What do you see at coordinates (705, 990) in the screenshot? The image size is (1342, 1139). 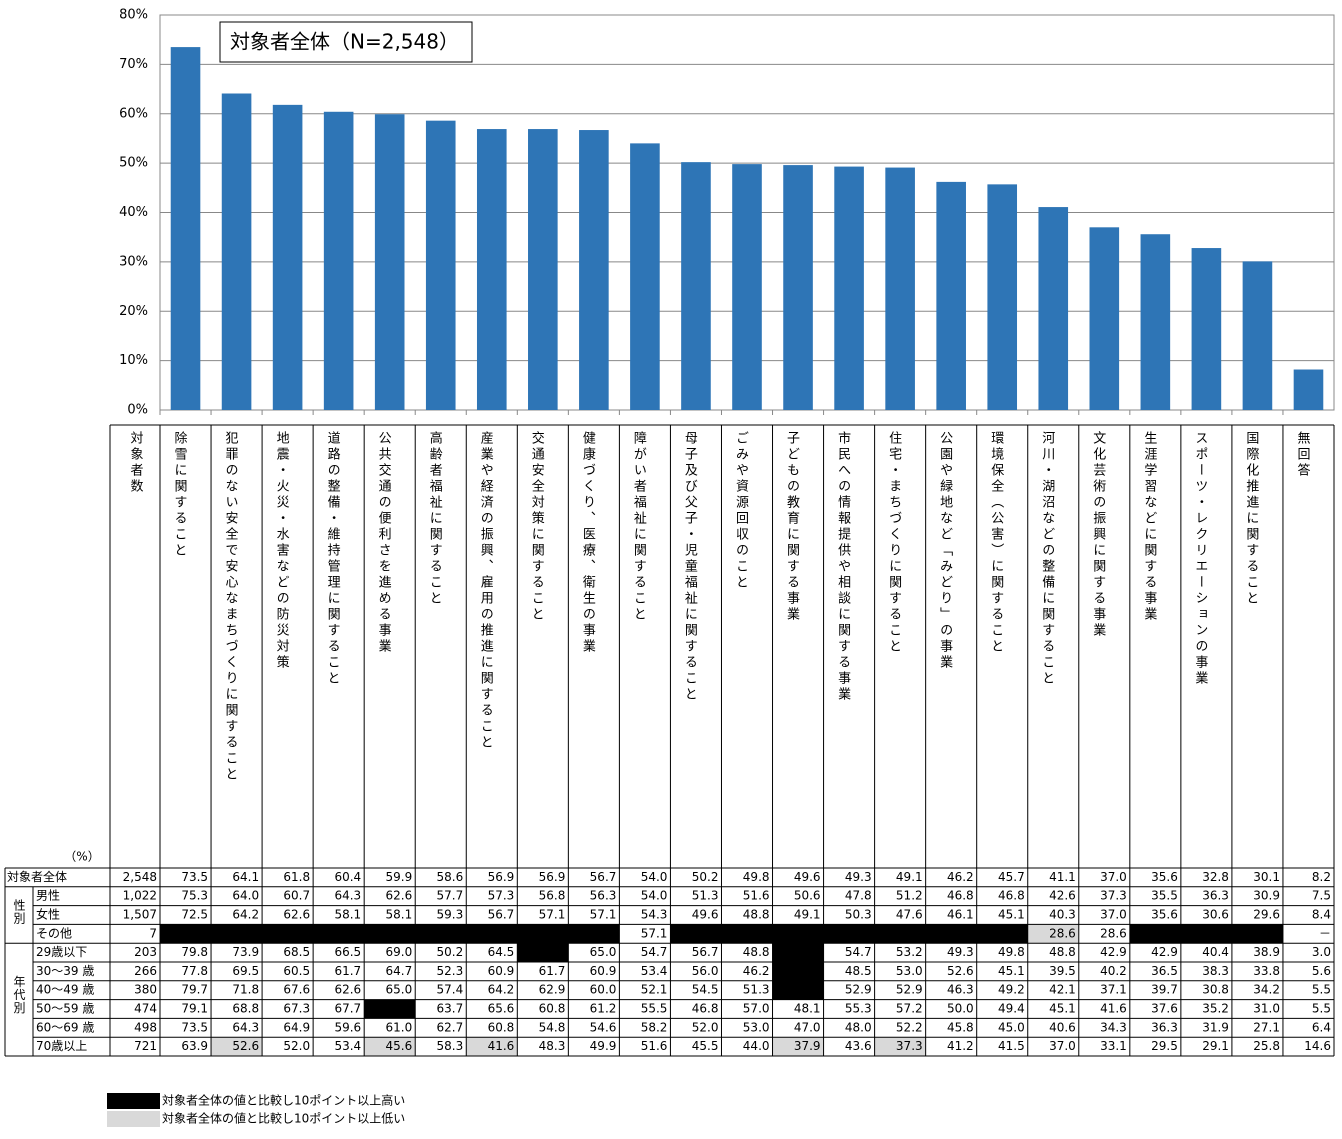 I see `cell: 54.5` at bounding box center [705, 990].